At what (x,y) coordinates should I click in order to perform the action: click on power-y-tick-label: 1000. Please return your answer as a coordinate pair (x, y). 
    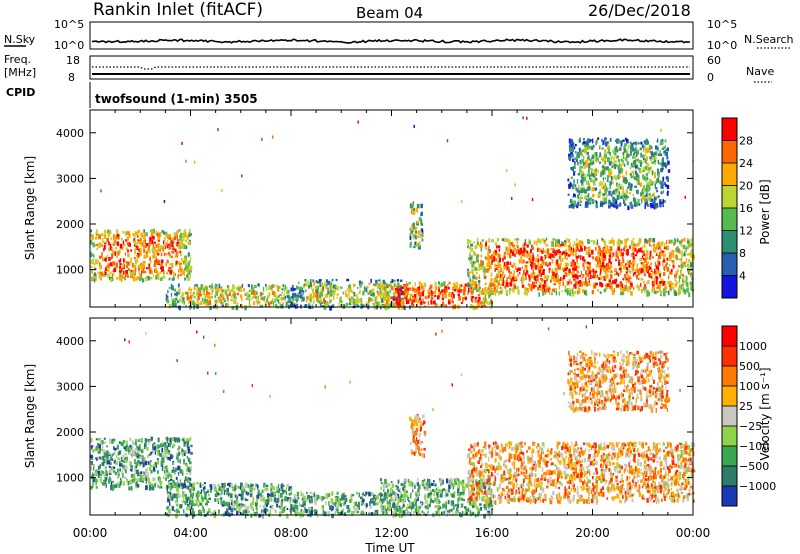
    Looking at the image, I should click on (70, 270).